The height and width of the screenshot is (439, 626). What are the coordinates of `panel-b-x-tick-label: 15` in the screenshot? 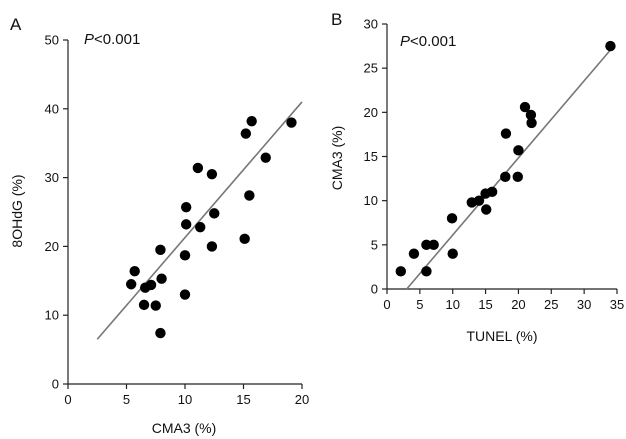 It's located at (485, 304).